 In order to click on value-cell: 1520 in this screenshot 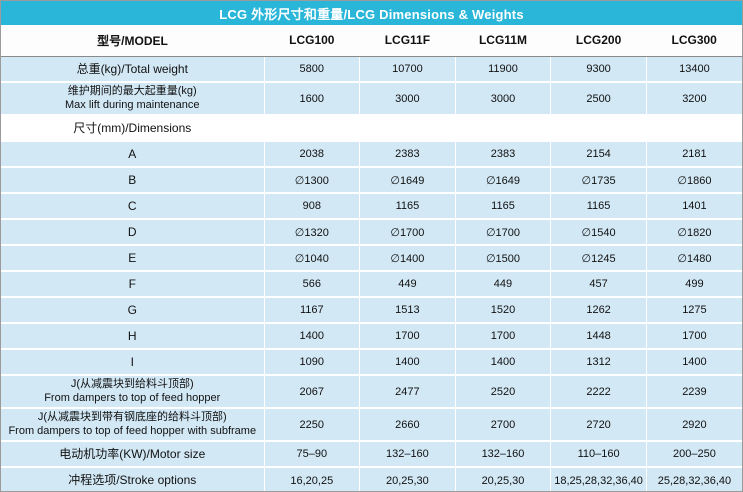, I will do `click(503, 310)`.